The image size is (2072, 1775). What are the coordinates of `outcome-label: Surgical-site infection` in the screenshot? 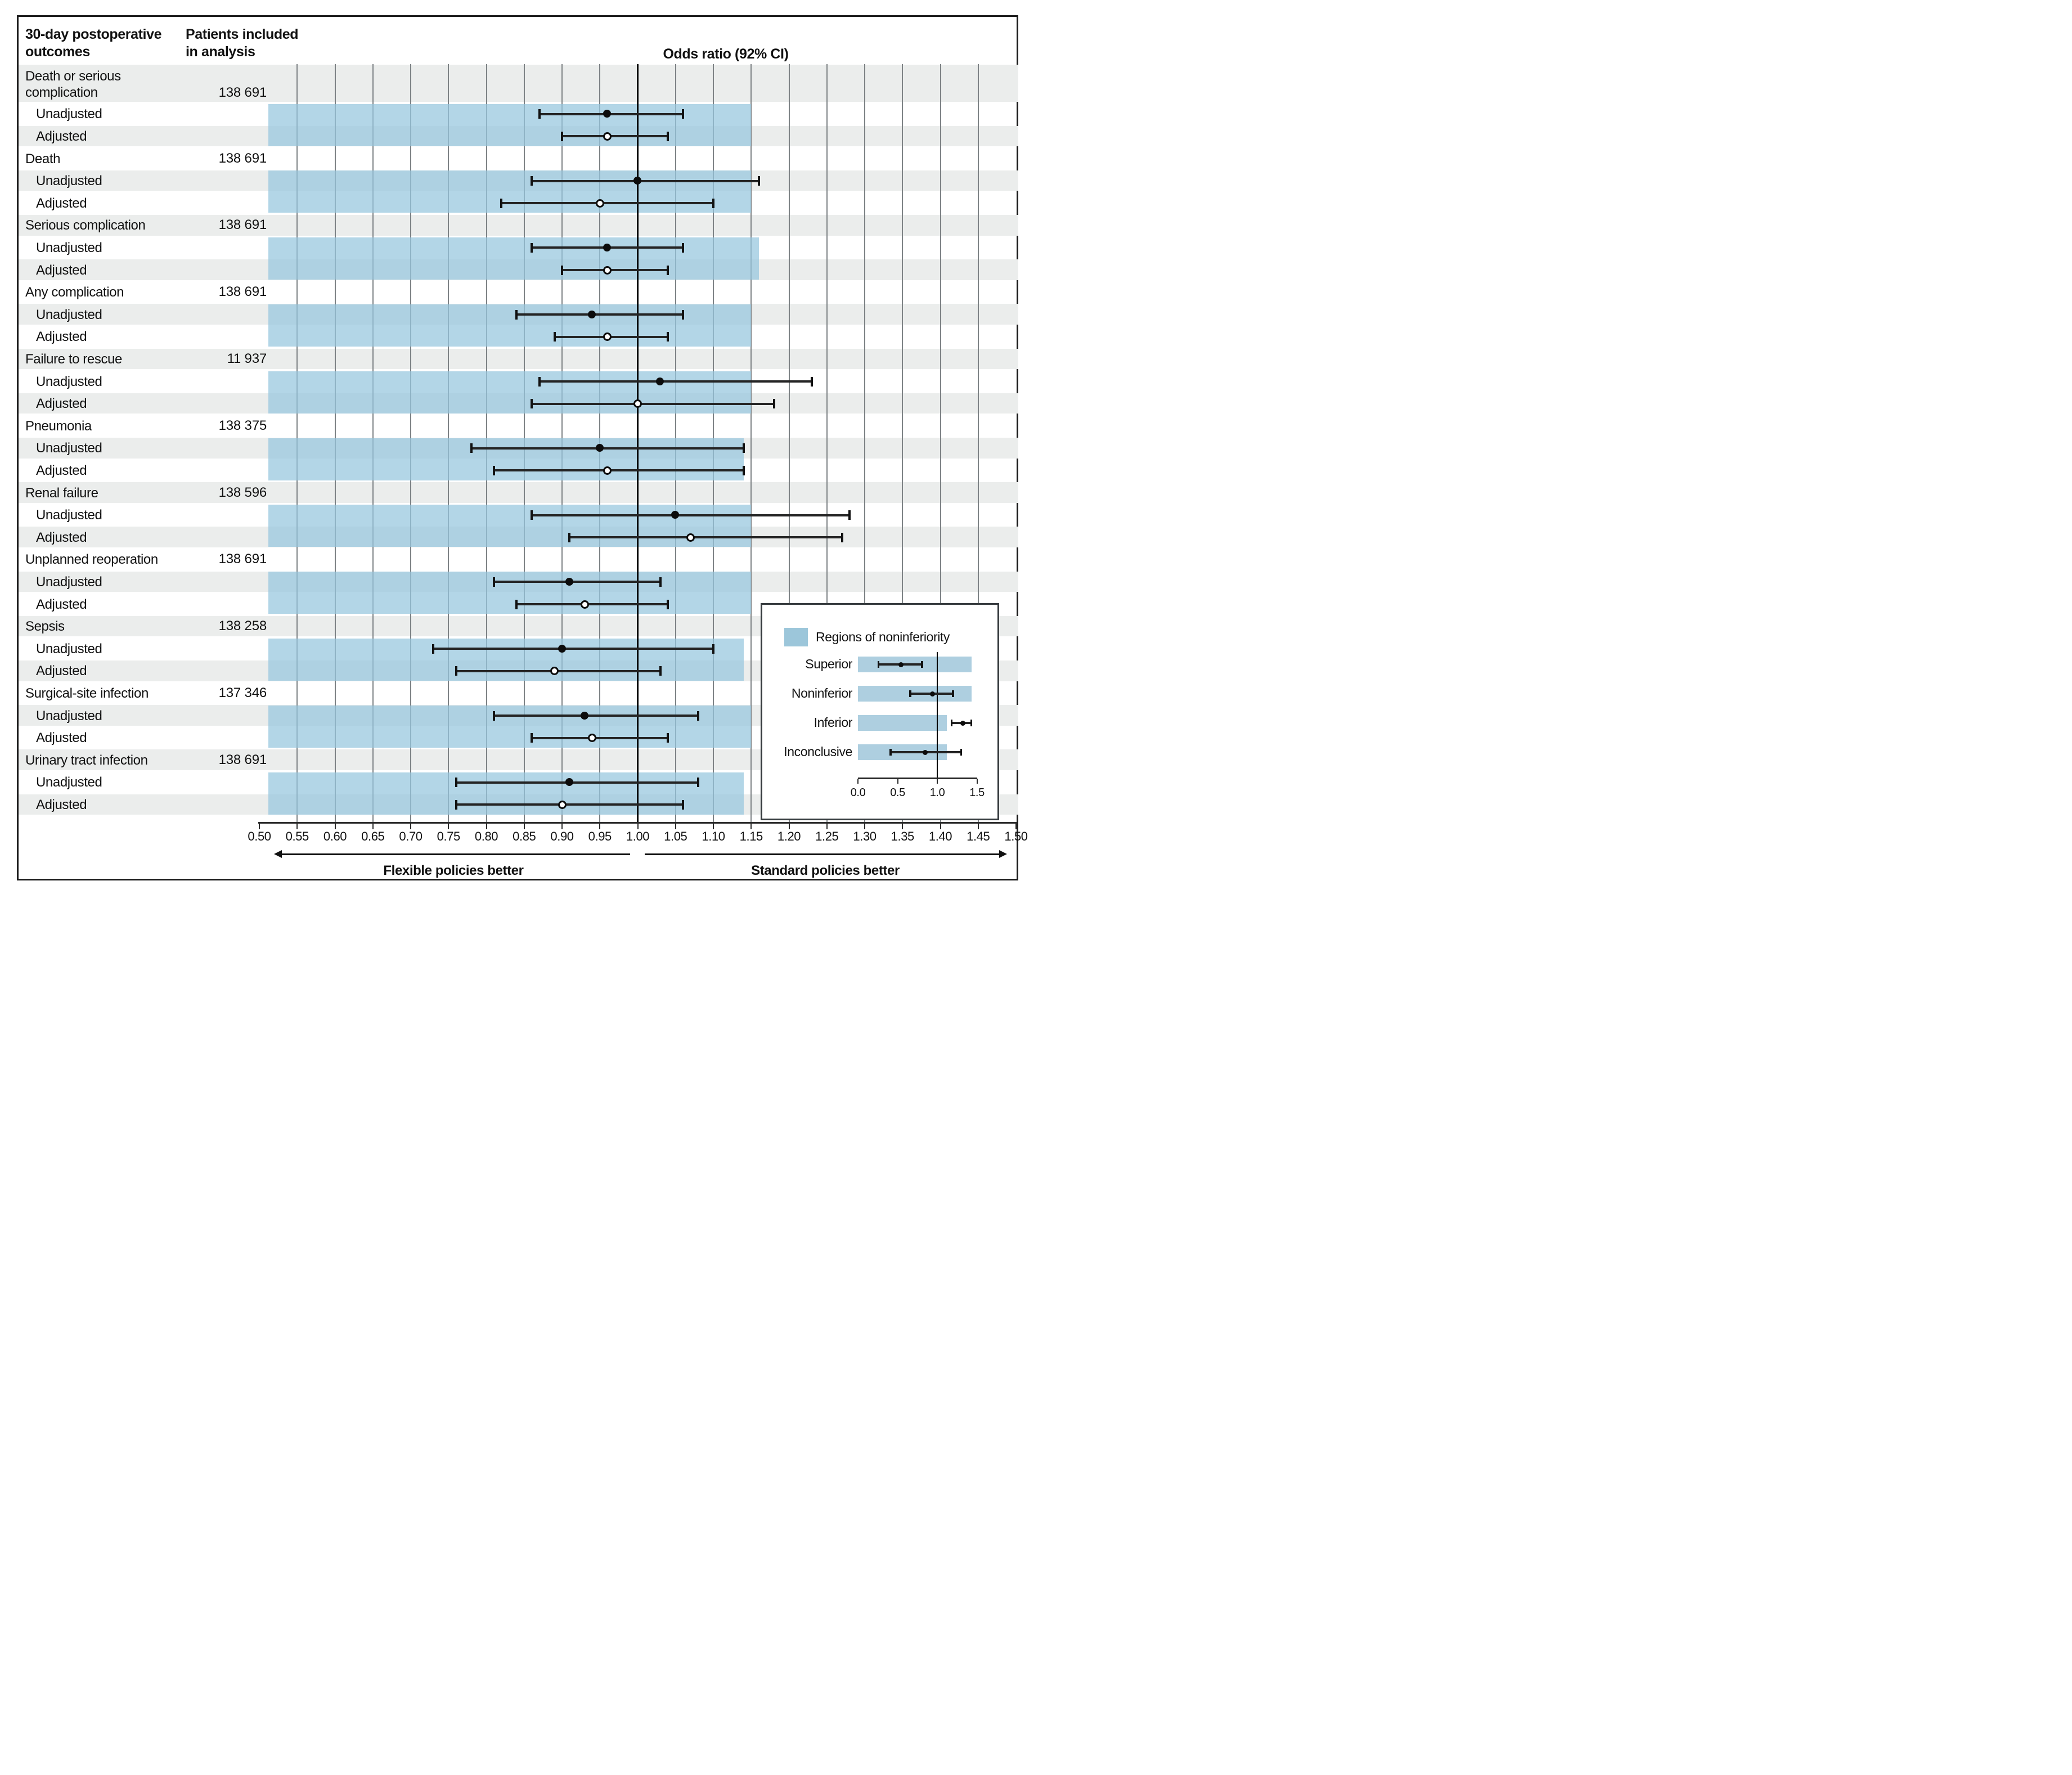 It's located at (87, 693).